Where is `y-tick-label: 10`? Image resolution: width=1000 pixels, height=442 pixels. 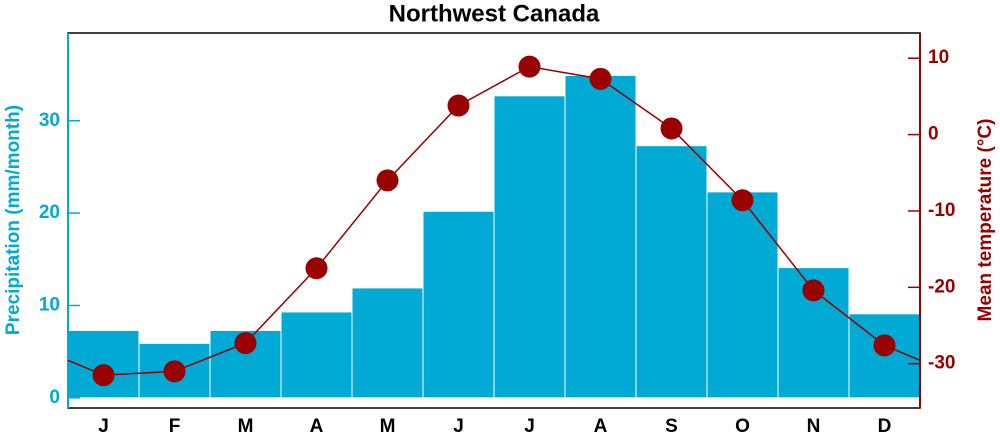 y-tick-label: 10 is located at coordinates (49, 304).